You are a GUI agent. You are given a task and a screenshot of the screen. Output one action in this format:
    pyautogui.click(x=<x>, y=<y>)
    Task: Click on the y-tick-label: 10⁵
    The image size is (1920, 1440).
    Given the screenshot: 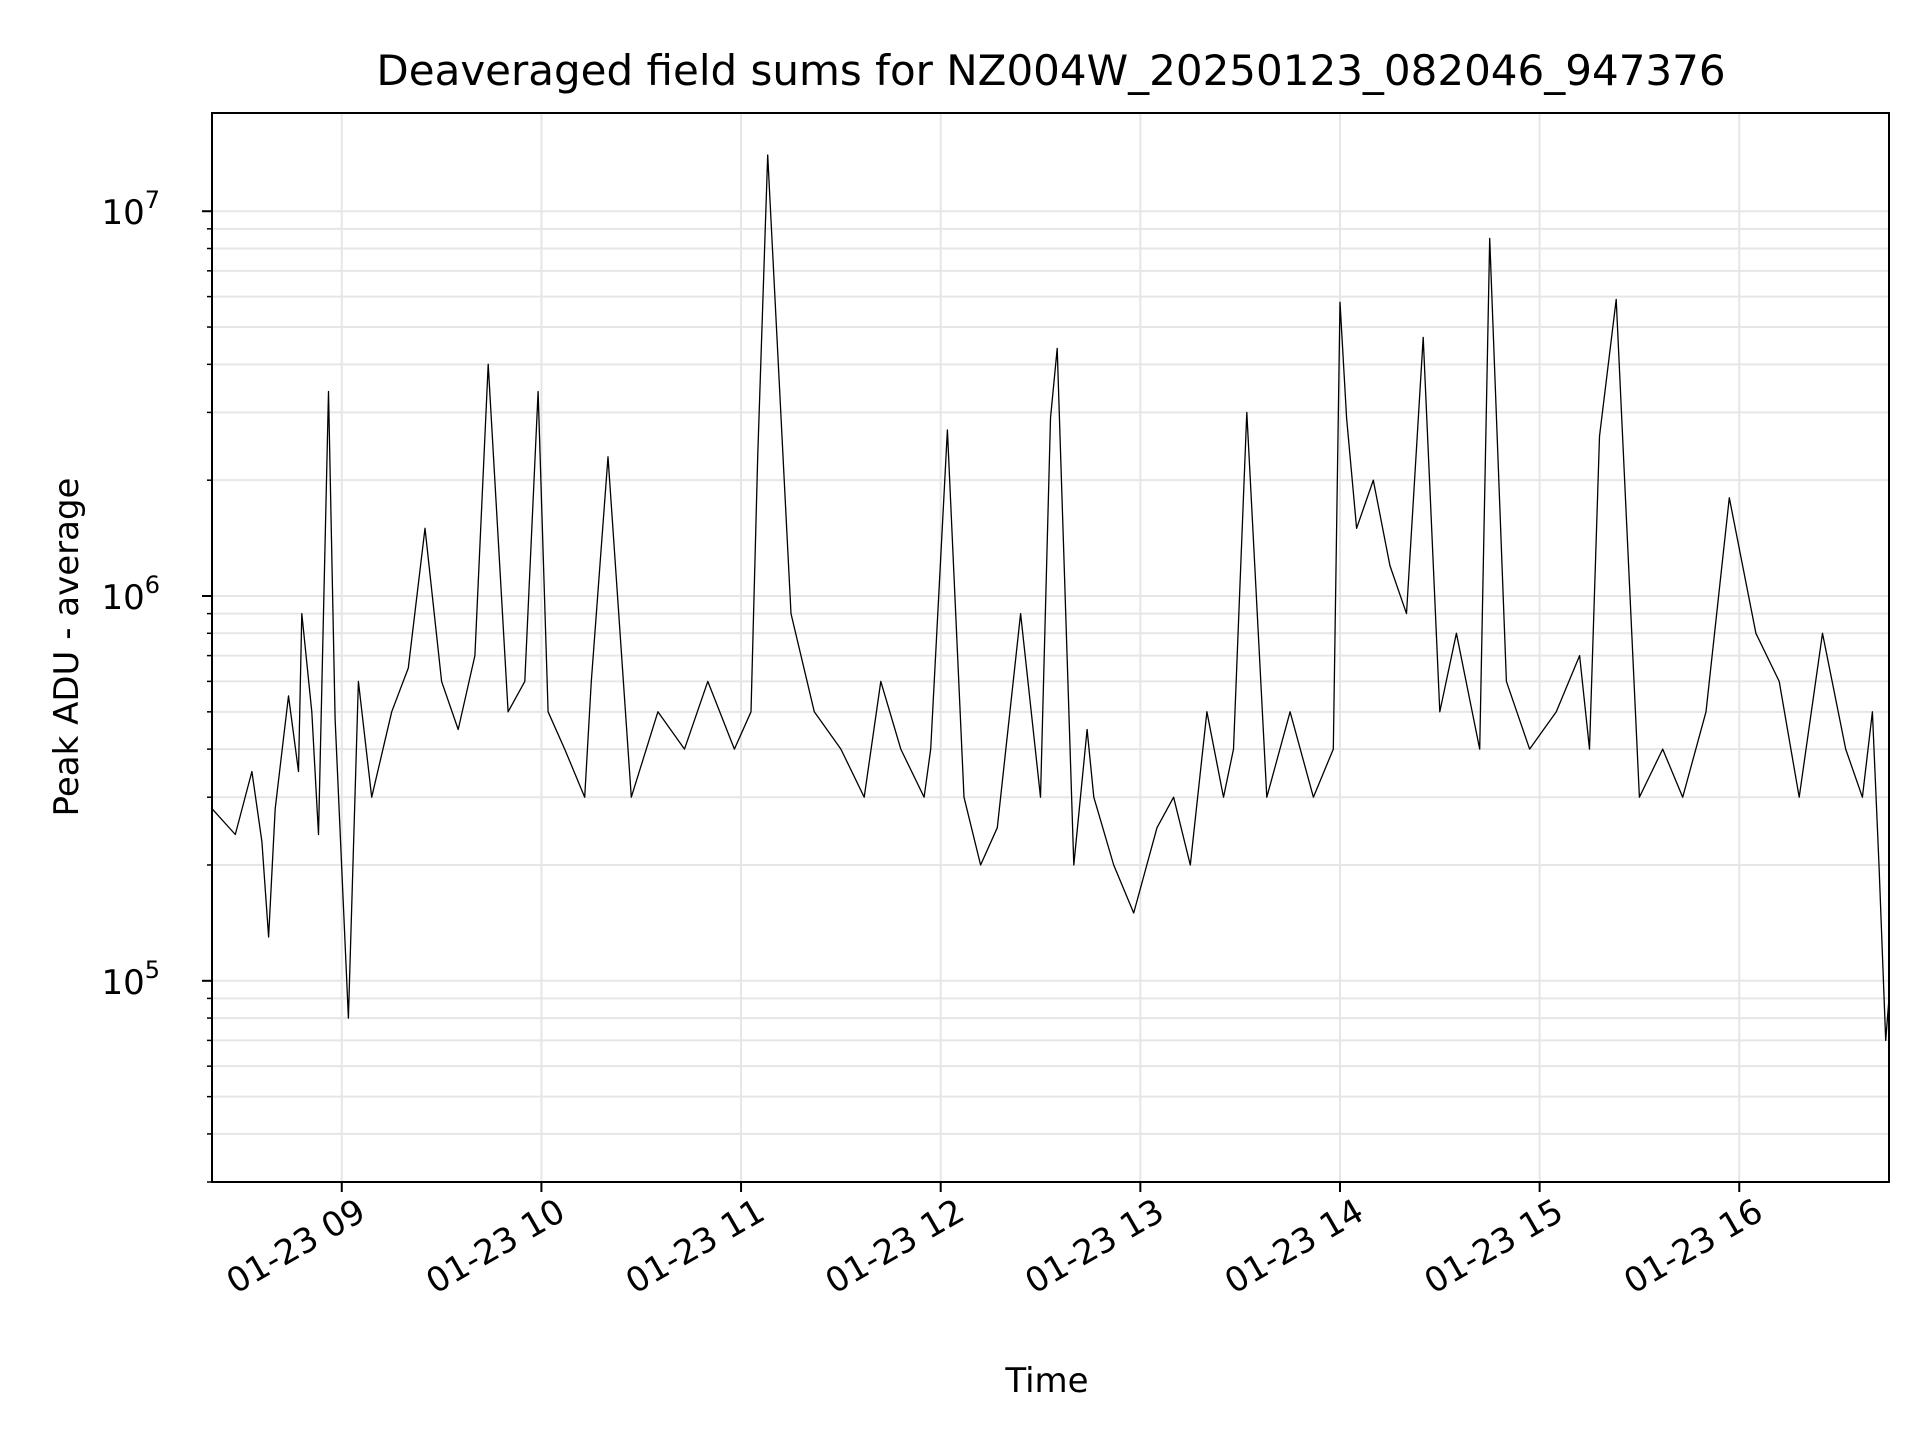 What is the action you would take?
    pyautogui.click(x=130, y=979)
    